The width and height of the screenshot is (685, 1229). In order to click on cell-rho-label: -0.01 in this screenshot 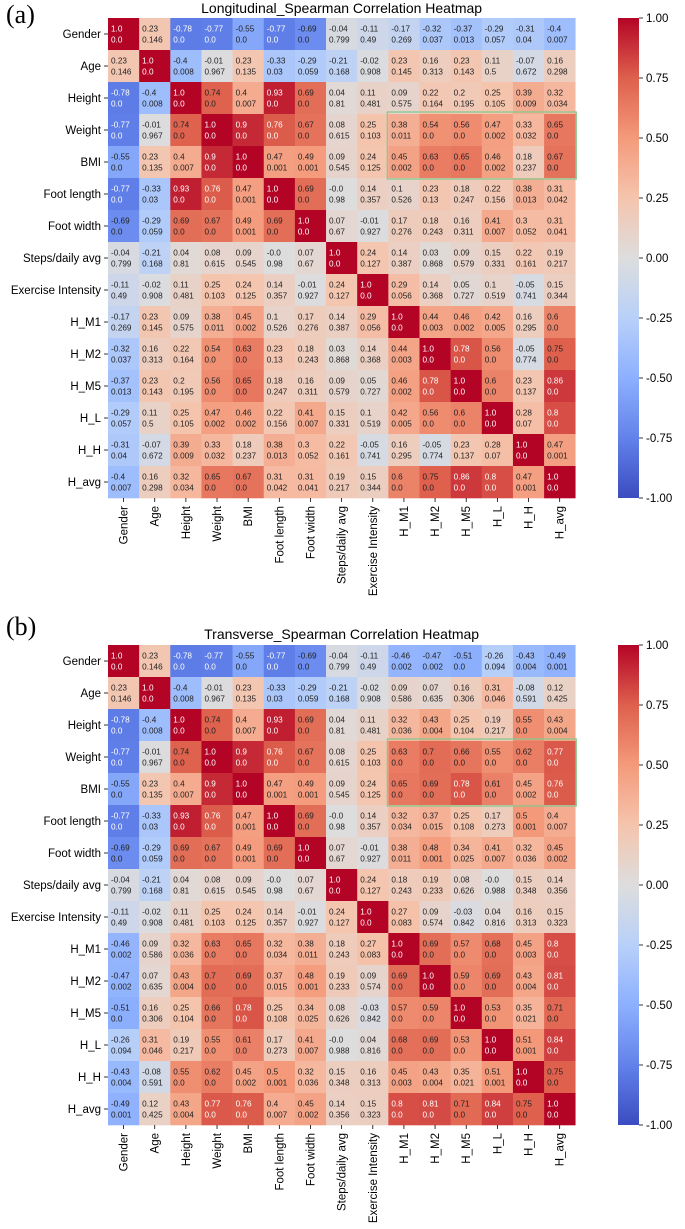, I will do `click(151, 751)`.